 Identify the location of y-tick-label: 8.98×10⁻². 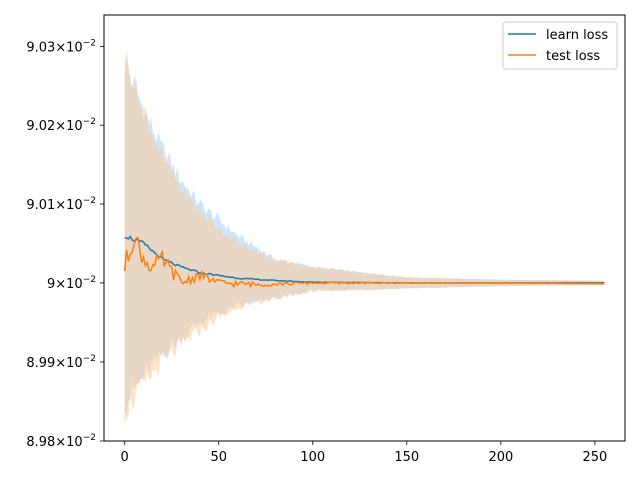
(61, 441).